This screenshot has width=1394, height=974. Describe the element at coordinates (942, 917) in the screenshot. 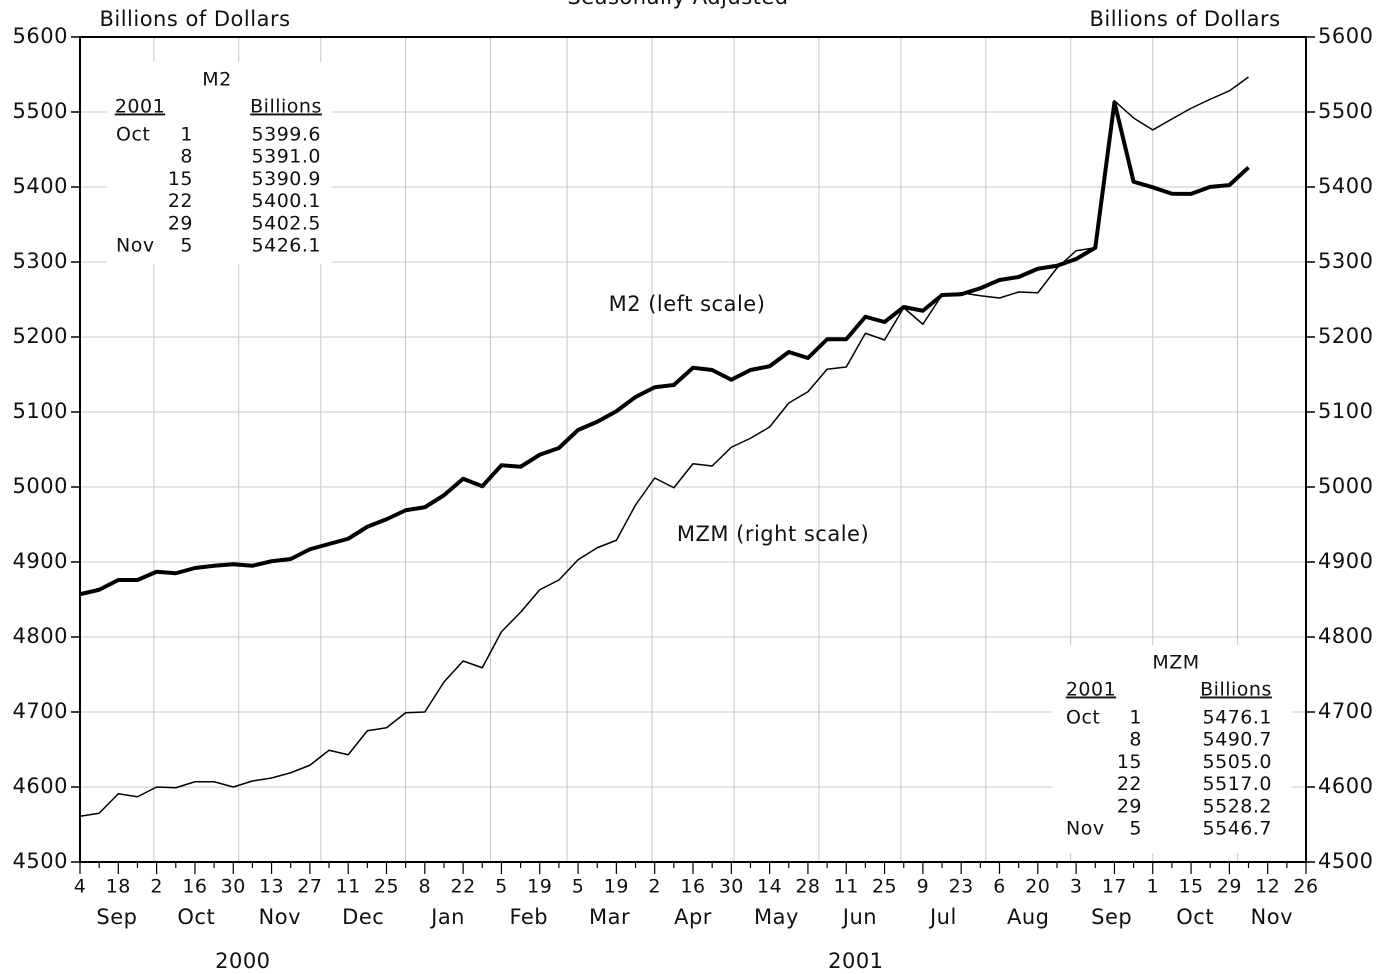

I see `month-label: Jul` at that location.